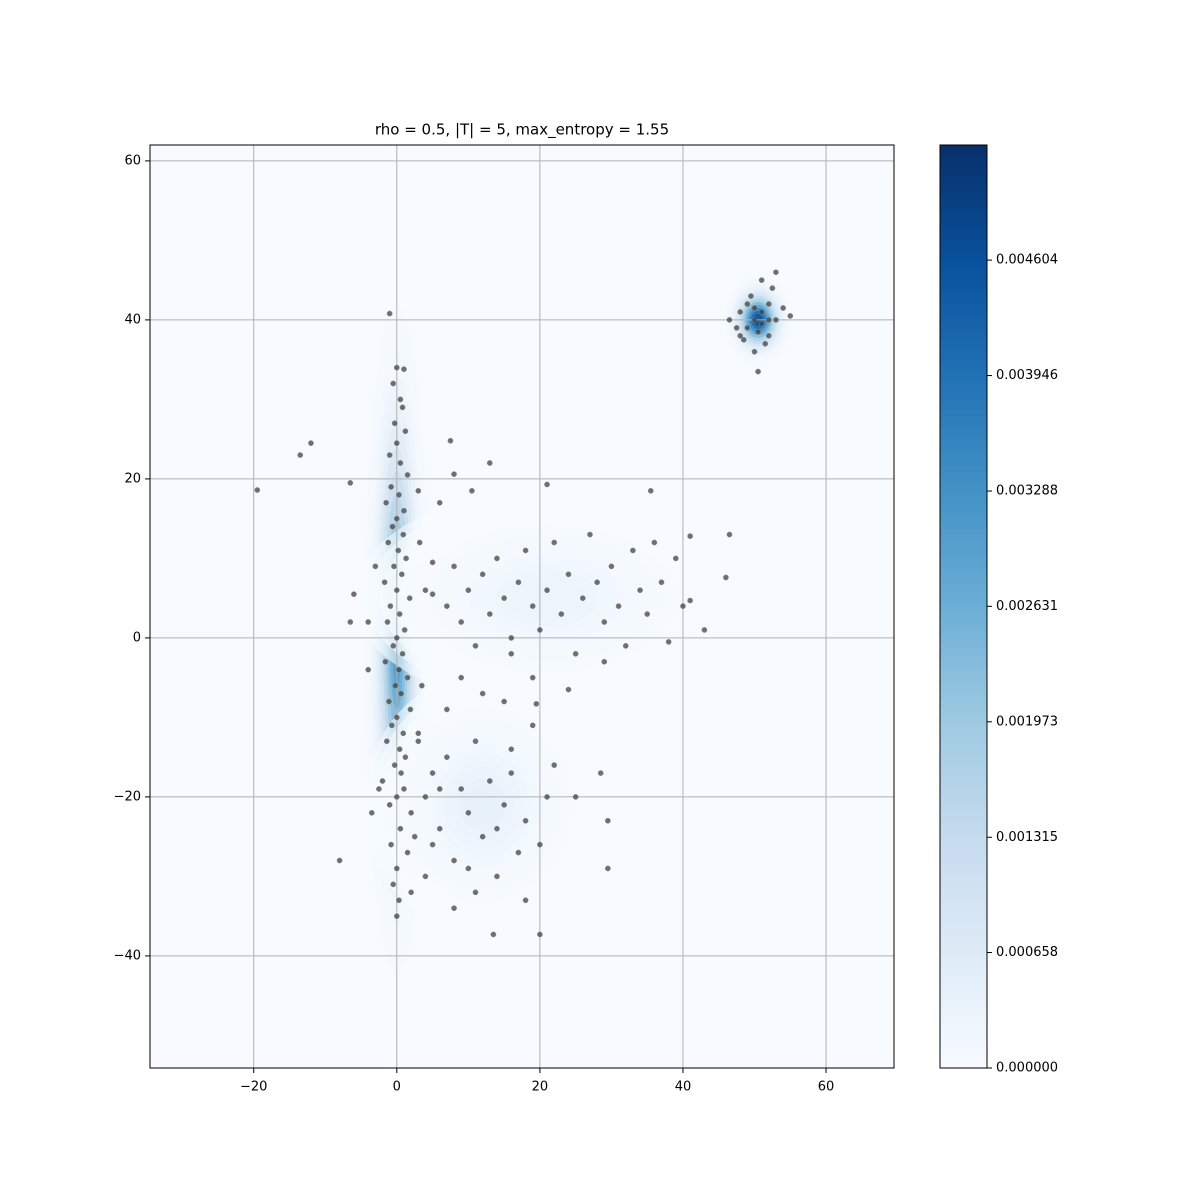 The height and width of the screenshot is (1204, 1200). Describe the element at coordinates (963, 606) in the screenshot. I see `colorbar` at that location.